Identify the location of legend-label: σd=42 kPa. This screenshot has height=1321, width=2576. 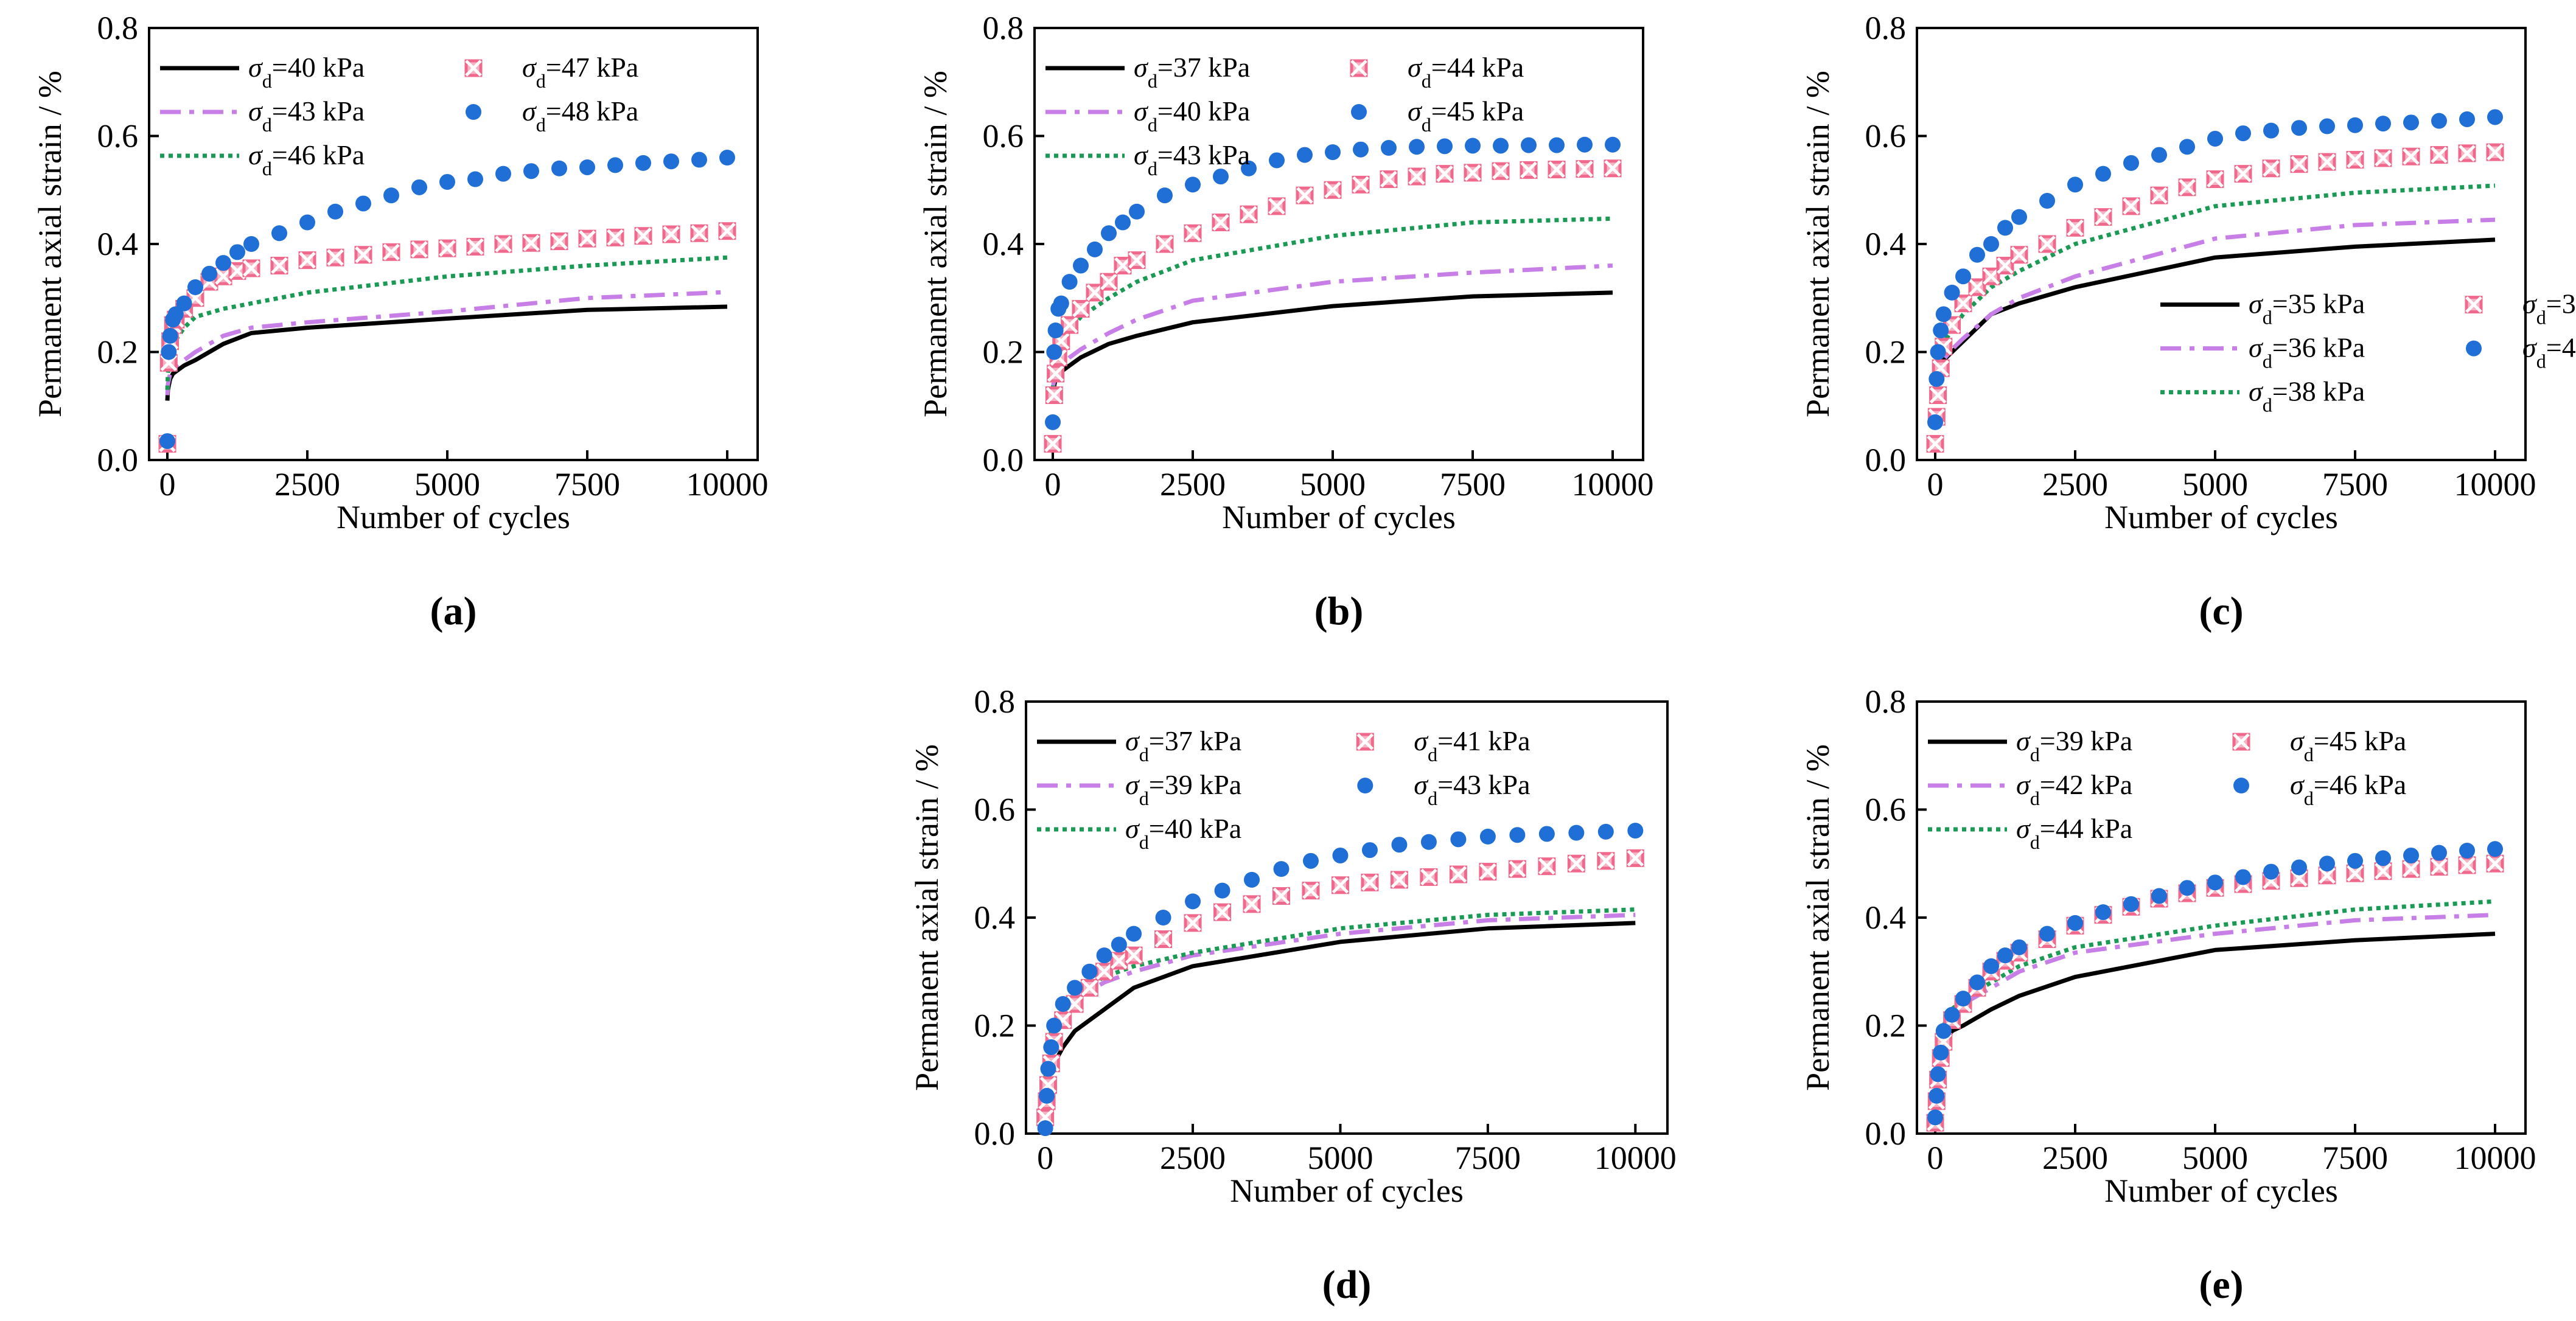
(2074, 789).